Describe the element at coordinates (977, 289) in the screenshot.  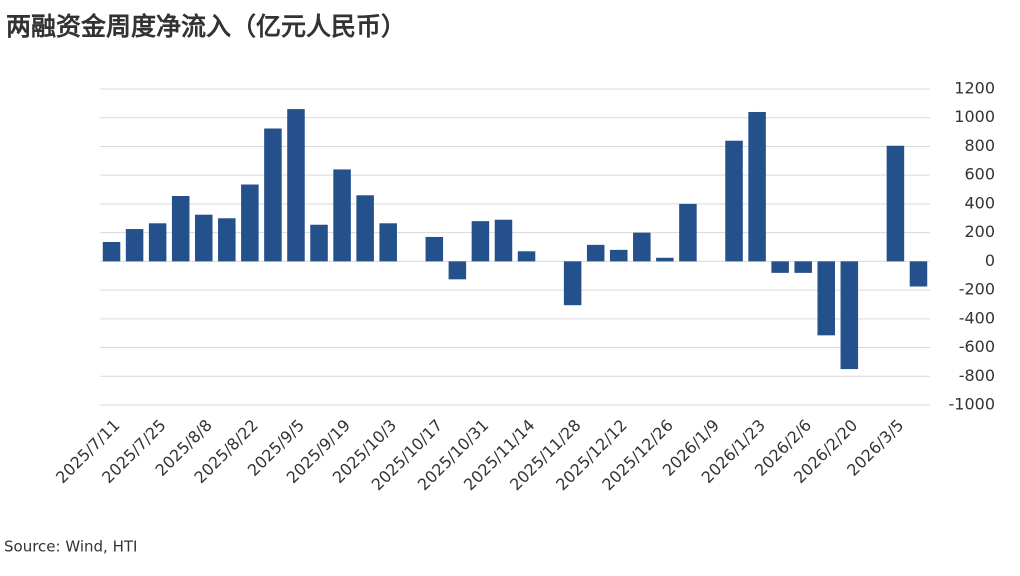
I see `y-tick-label: -200` at that location.